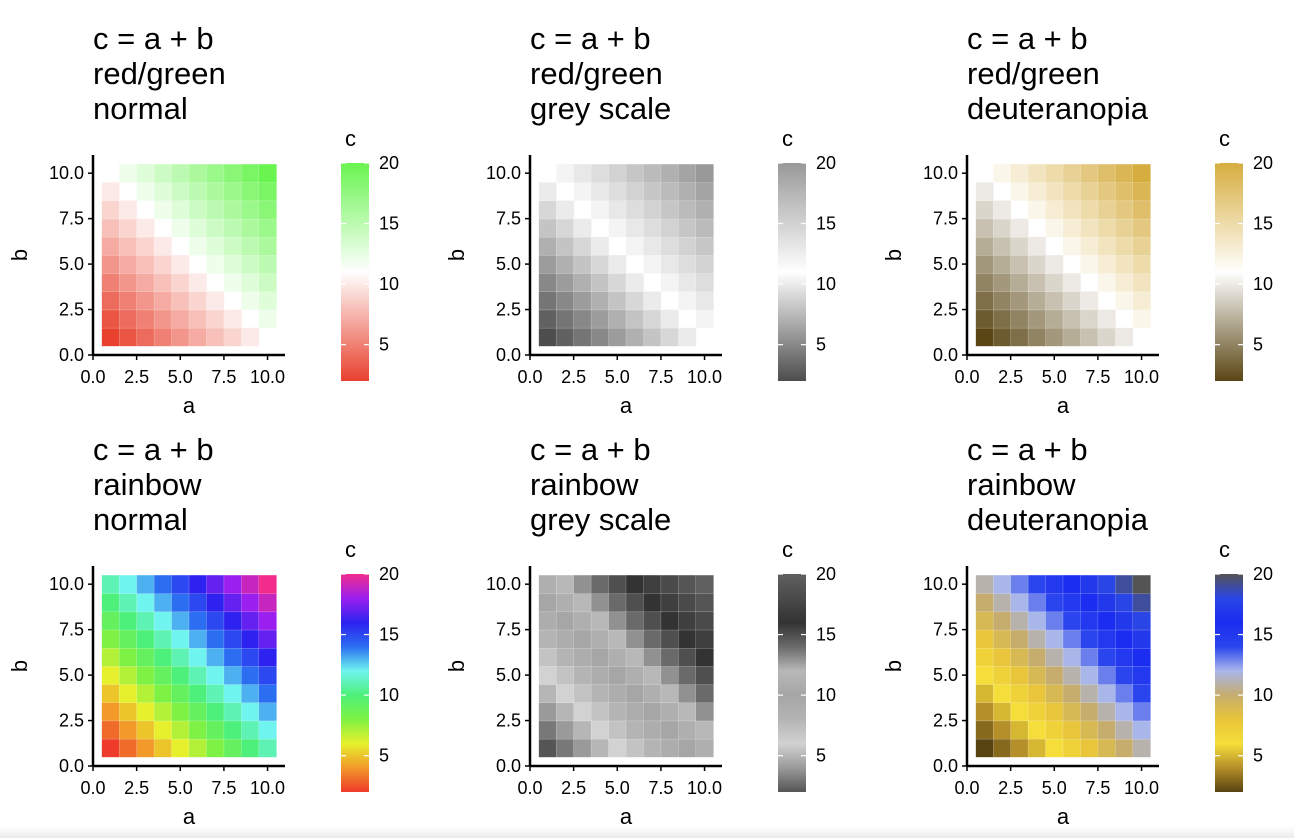 The image size is (1294, 838). Describe the element at coordinates (389, 224) in the screenshot. I see `legend-label: 15` at that location.